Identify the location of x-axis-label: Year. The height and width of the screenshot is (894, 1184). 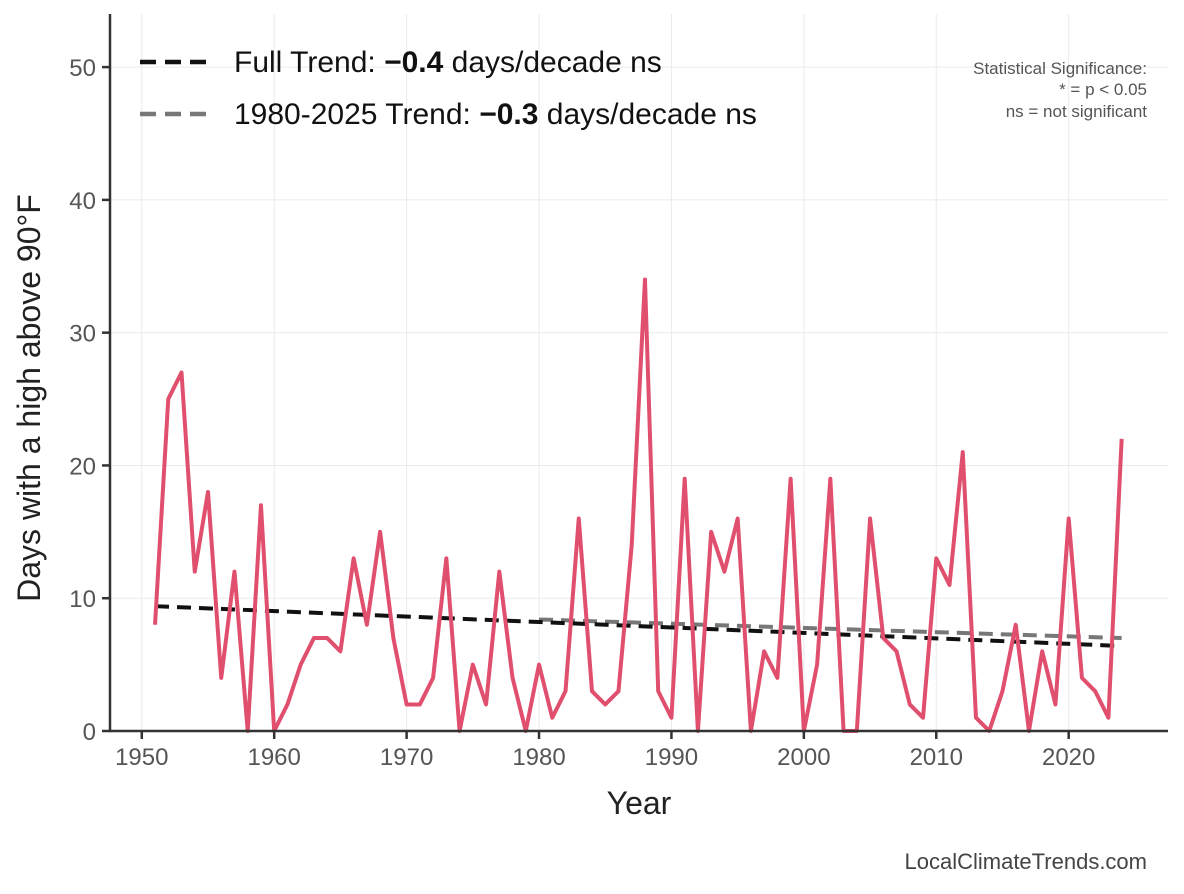
(639, 803).